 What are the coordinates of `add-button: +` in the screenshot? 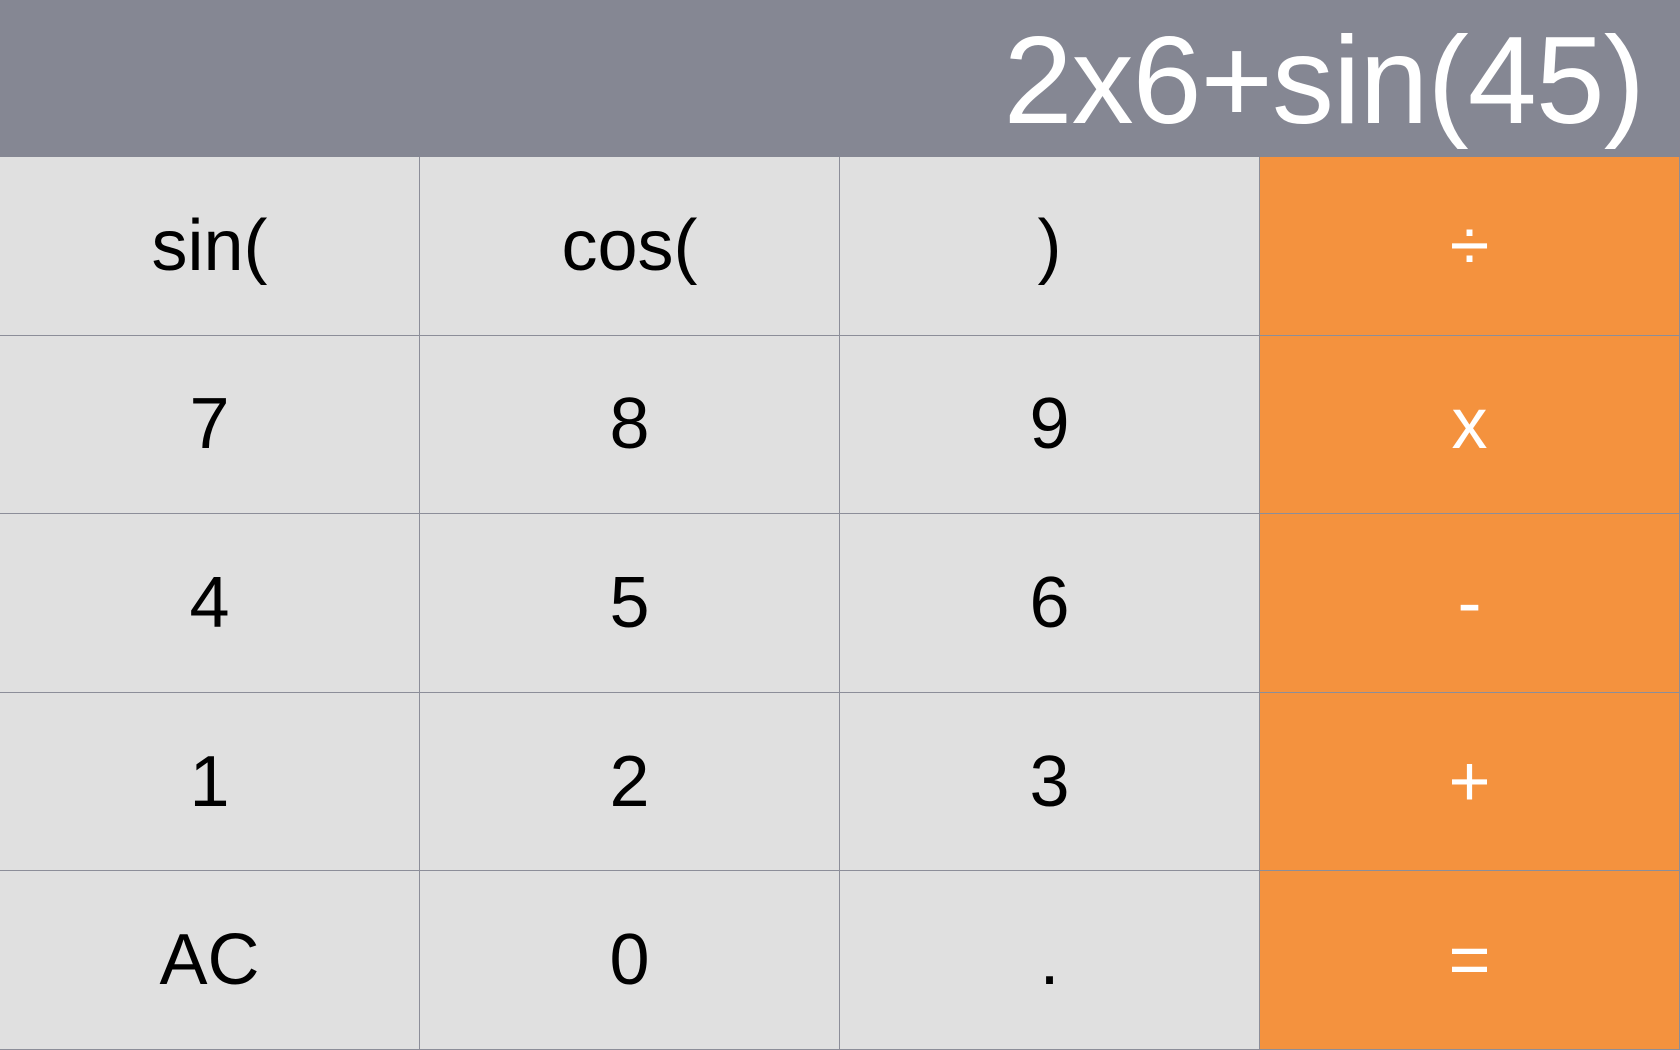 It's located at (1470, 782).